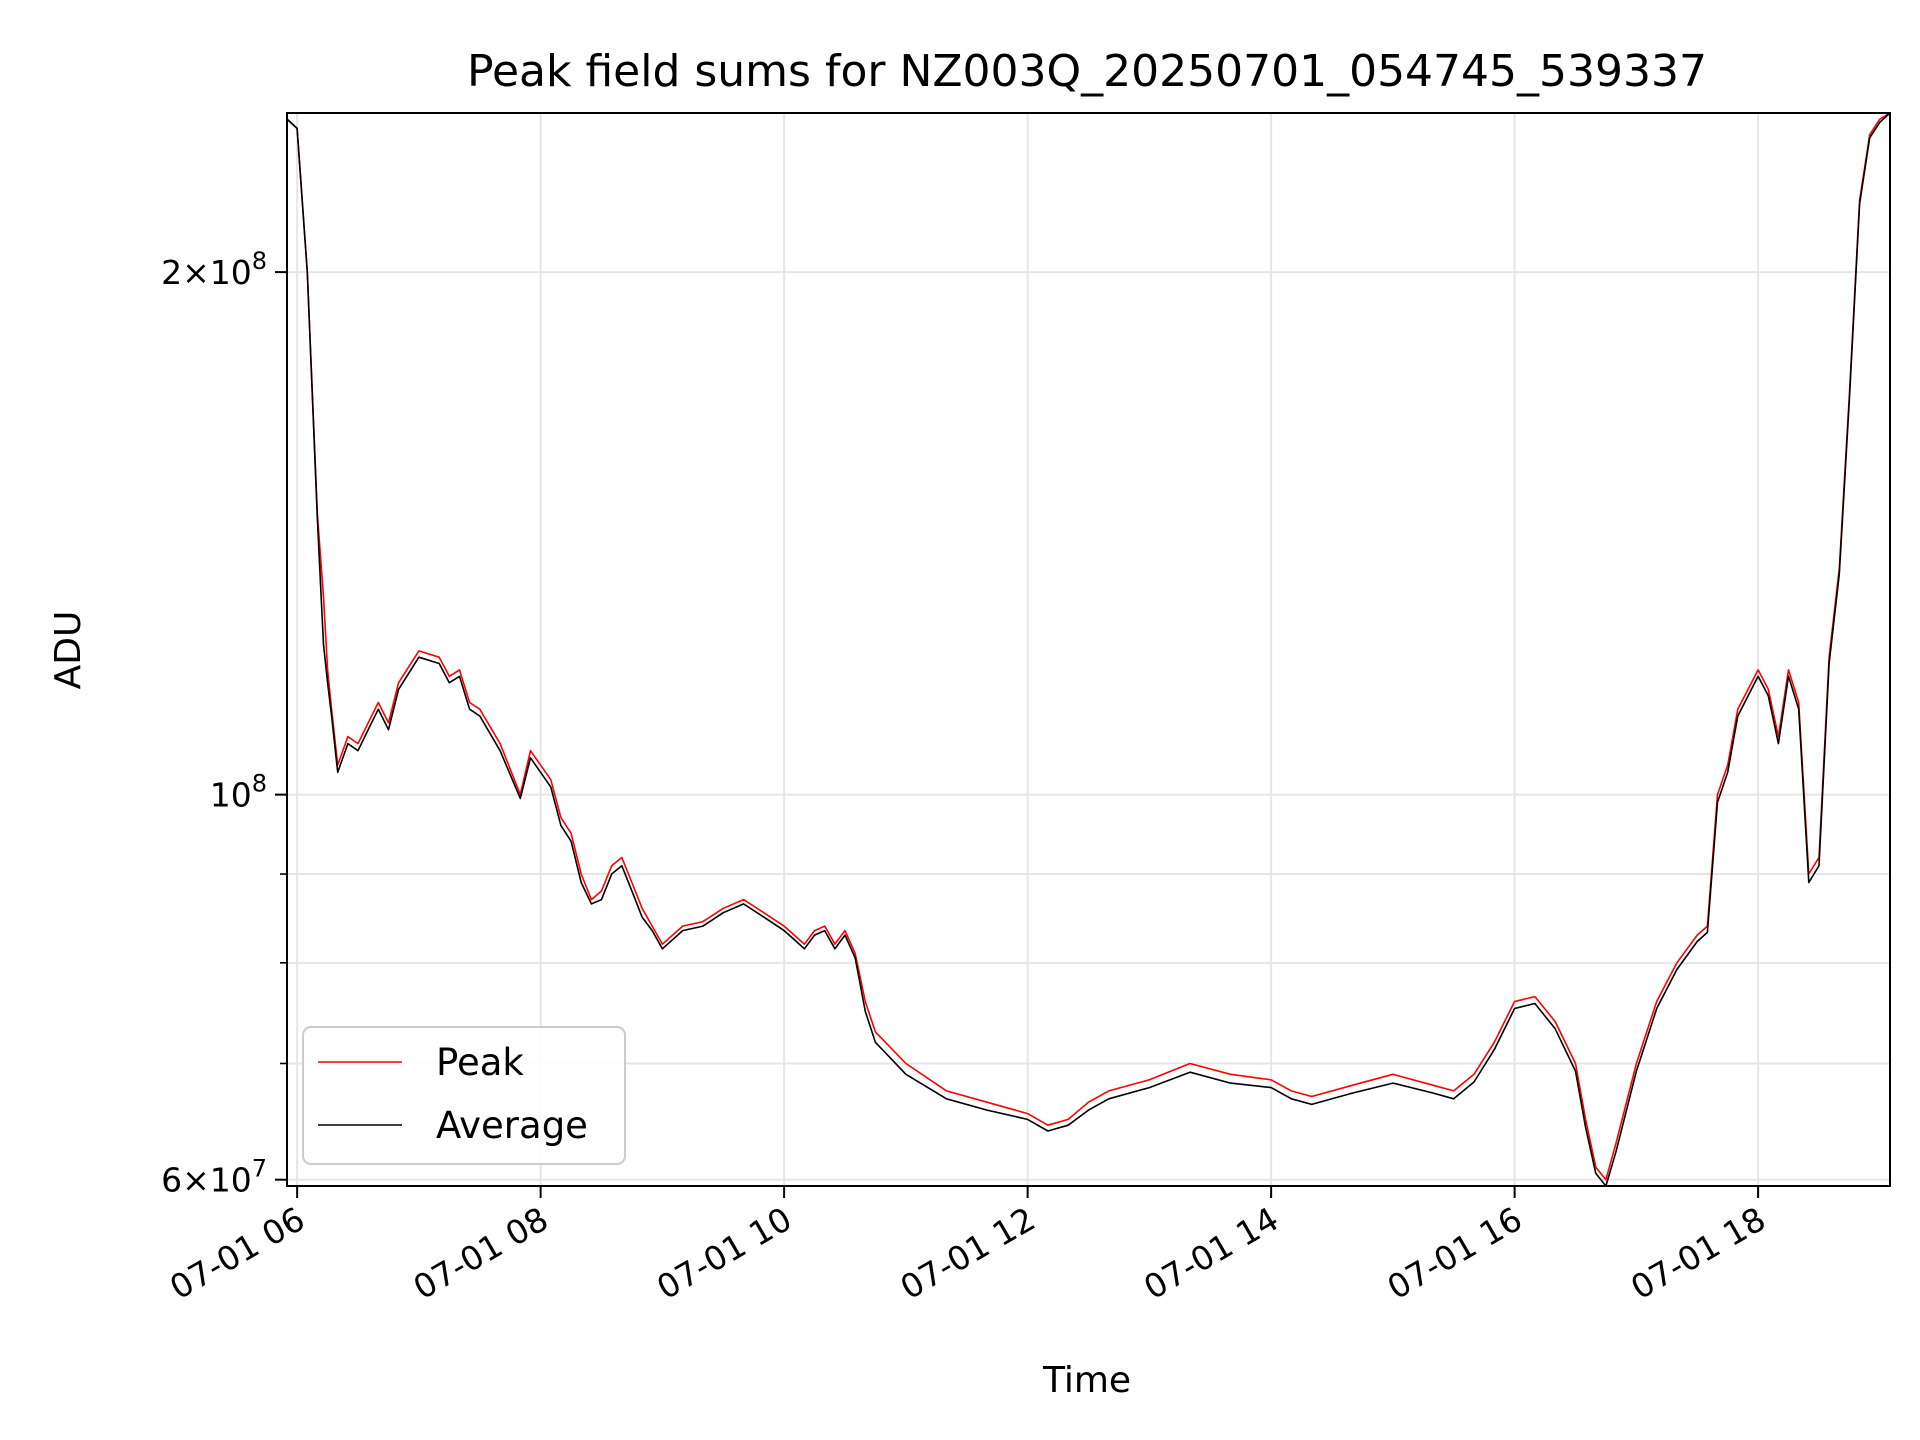 The width and height of the screenshot is (1920, 1440). I want to click on y-axis: 6×107 108 2×108, so click(224, 723).